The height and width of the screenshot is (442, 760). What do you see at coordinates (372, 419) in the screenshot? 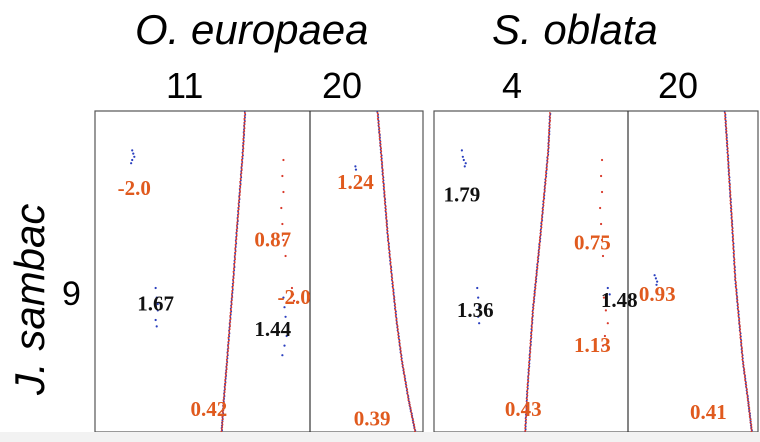
I see `ks-label-oe-20-1: 0.39` at bounding box center [372, 419].